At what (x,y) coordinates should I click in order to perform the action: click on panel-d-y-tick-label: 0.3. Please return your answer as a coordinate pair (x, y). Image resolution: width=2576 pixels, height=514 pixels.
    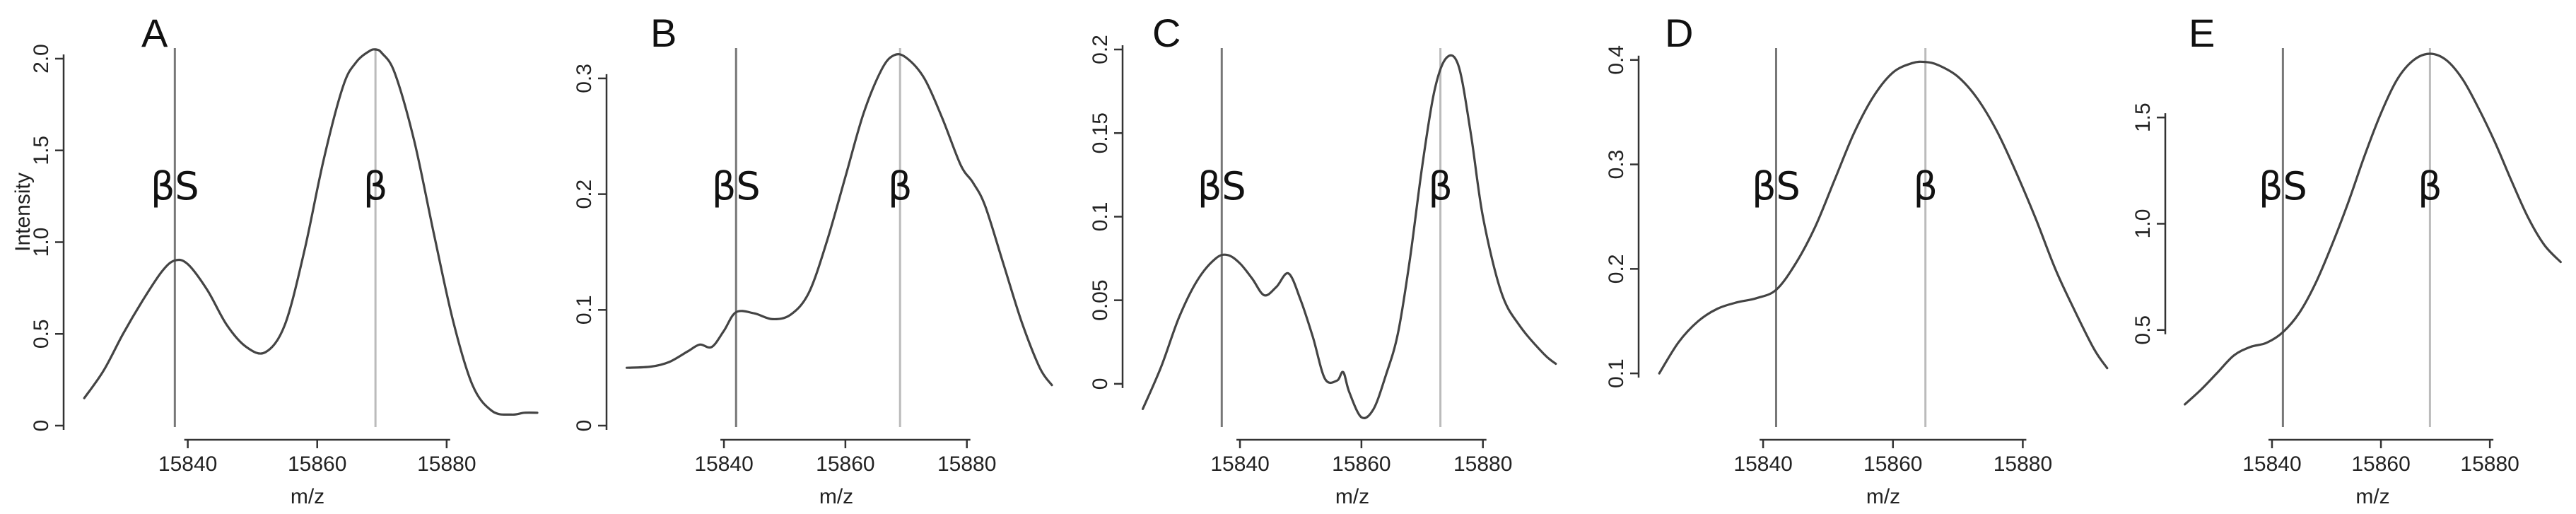
    Looking at the image, I should click on (1617, 165).